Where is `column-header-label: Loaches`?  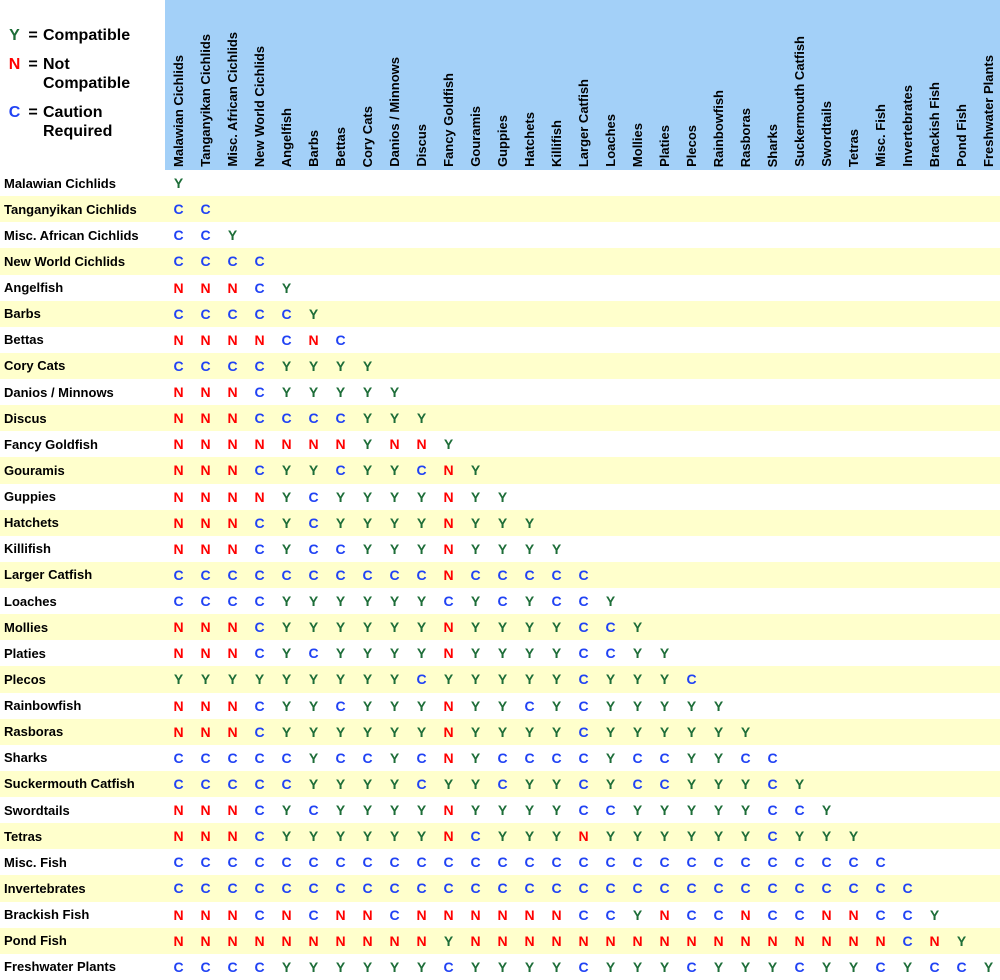
column-header-label: Loaches is located at coordinates (610, 140).